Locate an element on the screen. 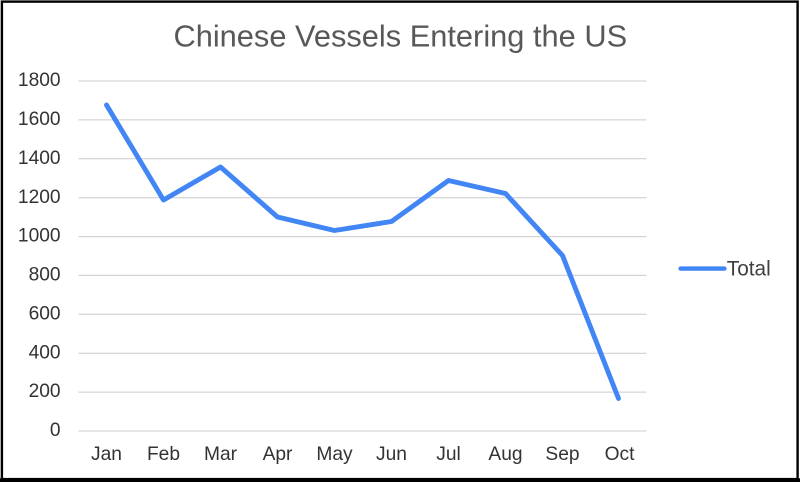 The height and width of the screenshot is (482, 800). svg-text: 1400 is located at coordinates (39, 158).